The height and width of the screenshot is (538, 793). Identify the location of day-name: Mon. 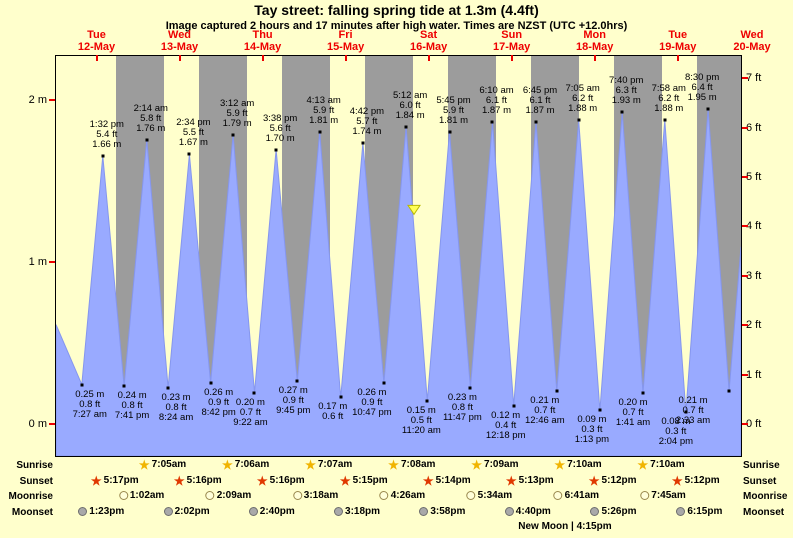
(594, 35).